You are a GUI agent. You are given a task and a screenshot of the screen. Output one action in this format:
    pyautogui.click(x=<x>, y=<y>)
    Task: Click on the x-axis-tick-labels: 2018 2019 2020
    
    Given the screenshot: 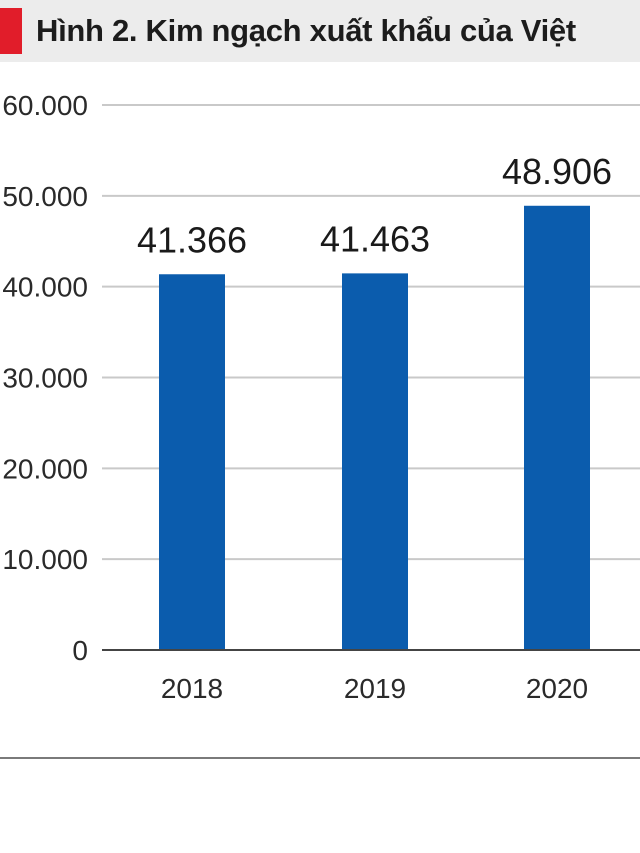 What is the action you would take?
    pyautogui.click(x=374, y=688)
    